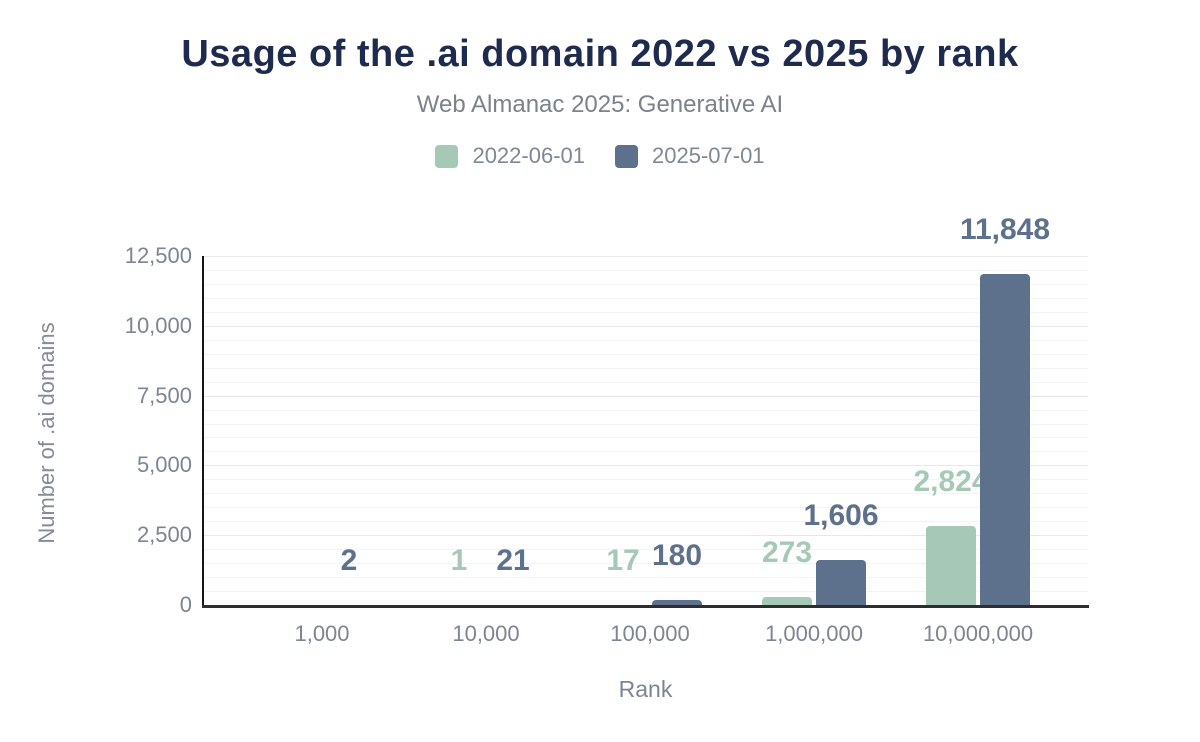  What do you see at coordinates (600, 104) in the screenshot?
I see `chart-subtitle: Web Almanac 2025: Generative AI` at bounding box center [600, 104].